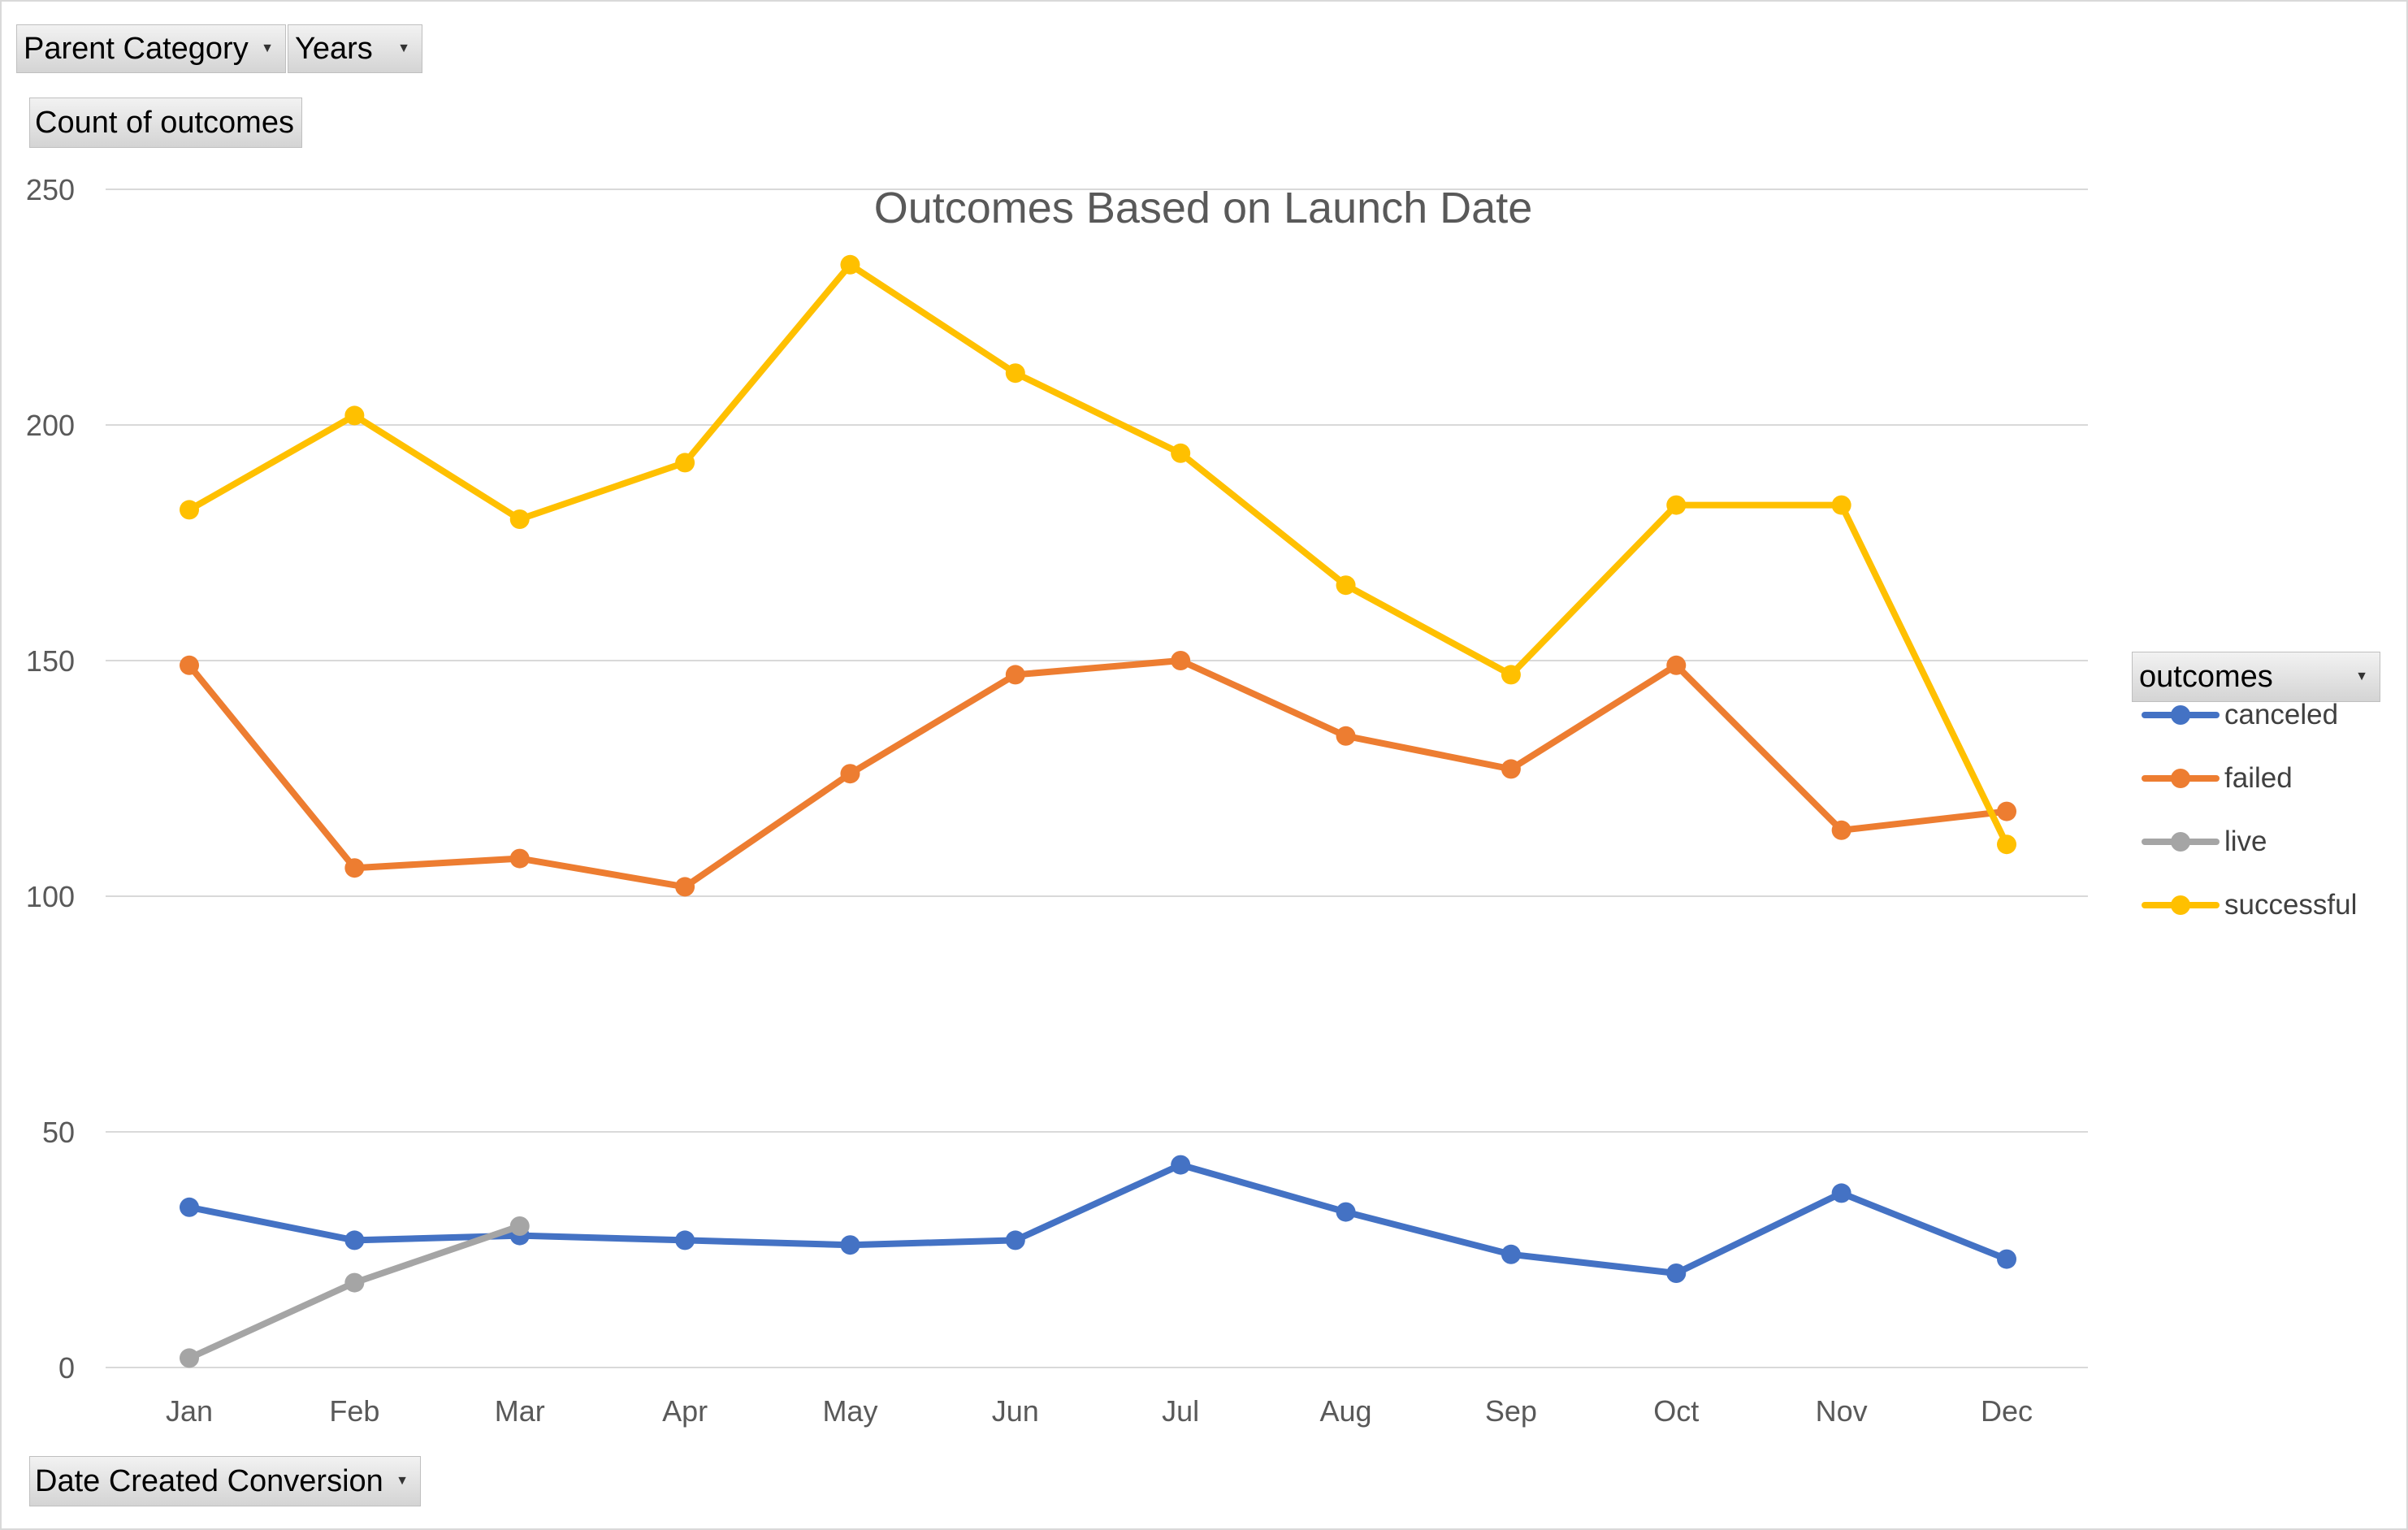 Image resolution: width=2408 pixels, height=1530 pixels. What do you see at coordinates (209, 1481) in the screenshot?
I see `axis-field-label: Date Created Conversion` at bounding box center [209, 1481].